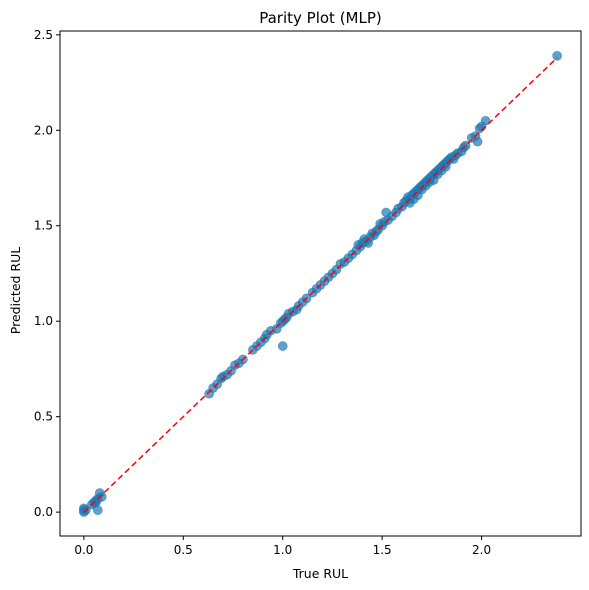  I want to click on y-tick-label: 1.0, so click(43, 321).